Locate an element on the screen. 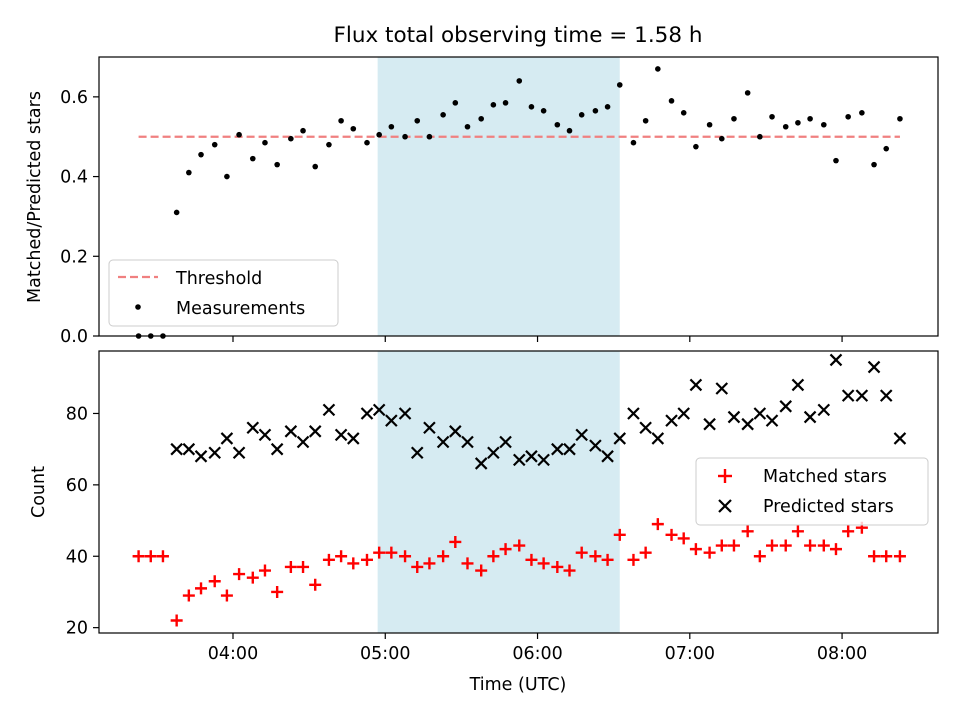 The height and width of the screenshot is (720, 960). y-tick-label: 40 is located at coordinates (77, 557).